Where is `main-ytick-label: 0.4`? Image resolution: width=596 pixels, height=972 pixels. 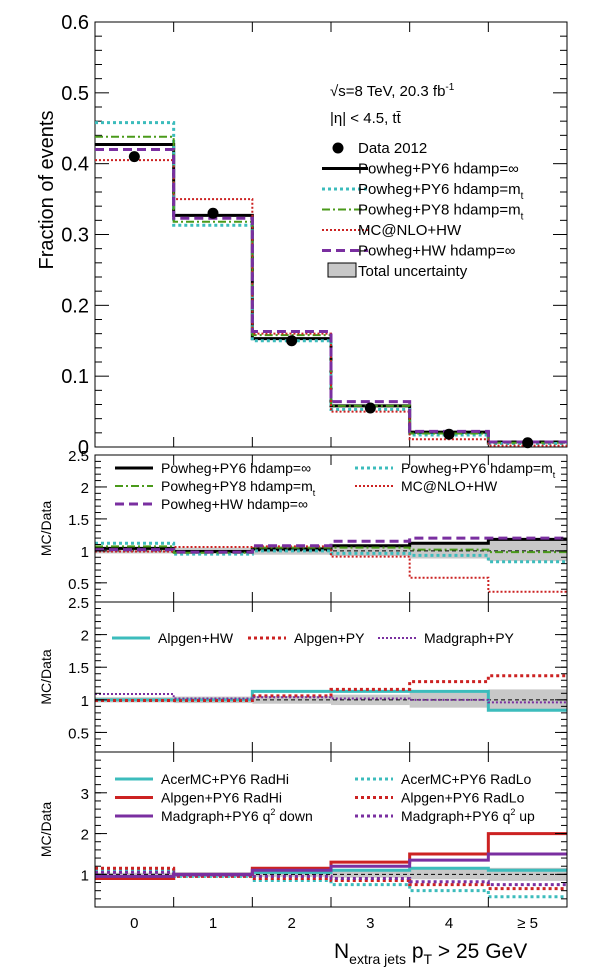
main-ytick-label: 0.4 is located at coordinates (75, 165).